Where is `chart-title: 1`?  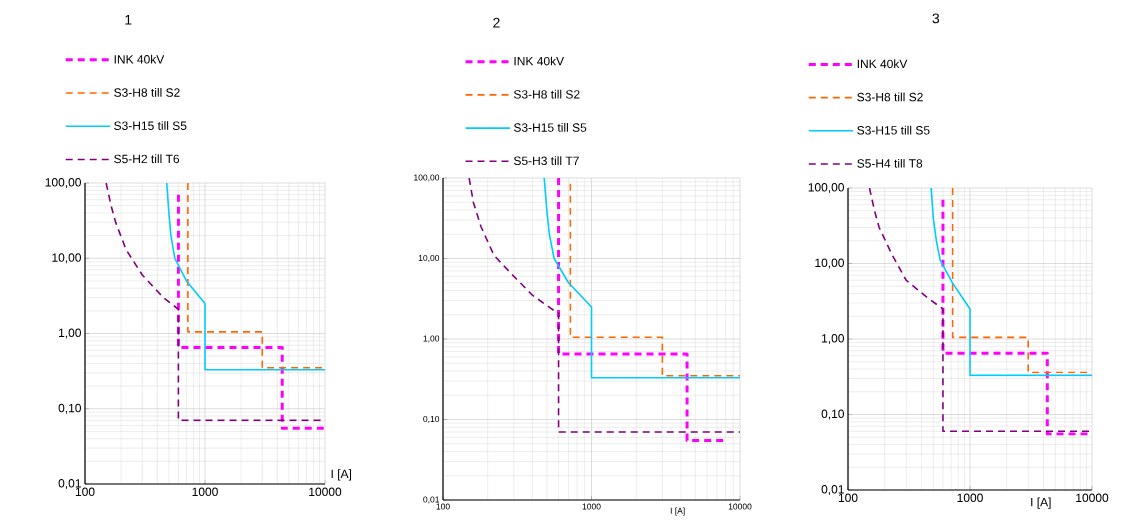 chart-title: 1 is located at coordinates (128, 19).